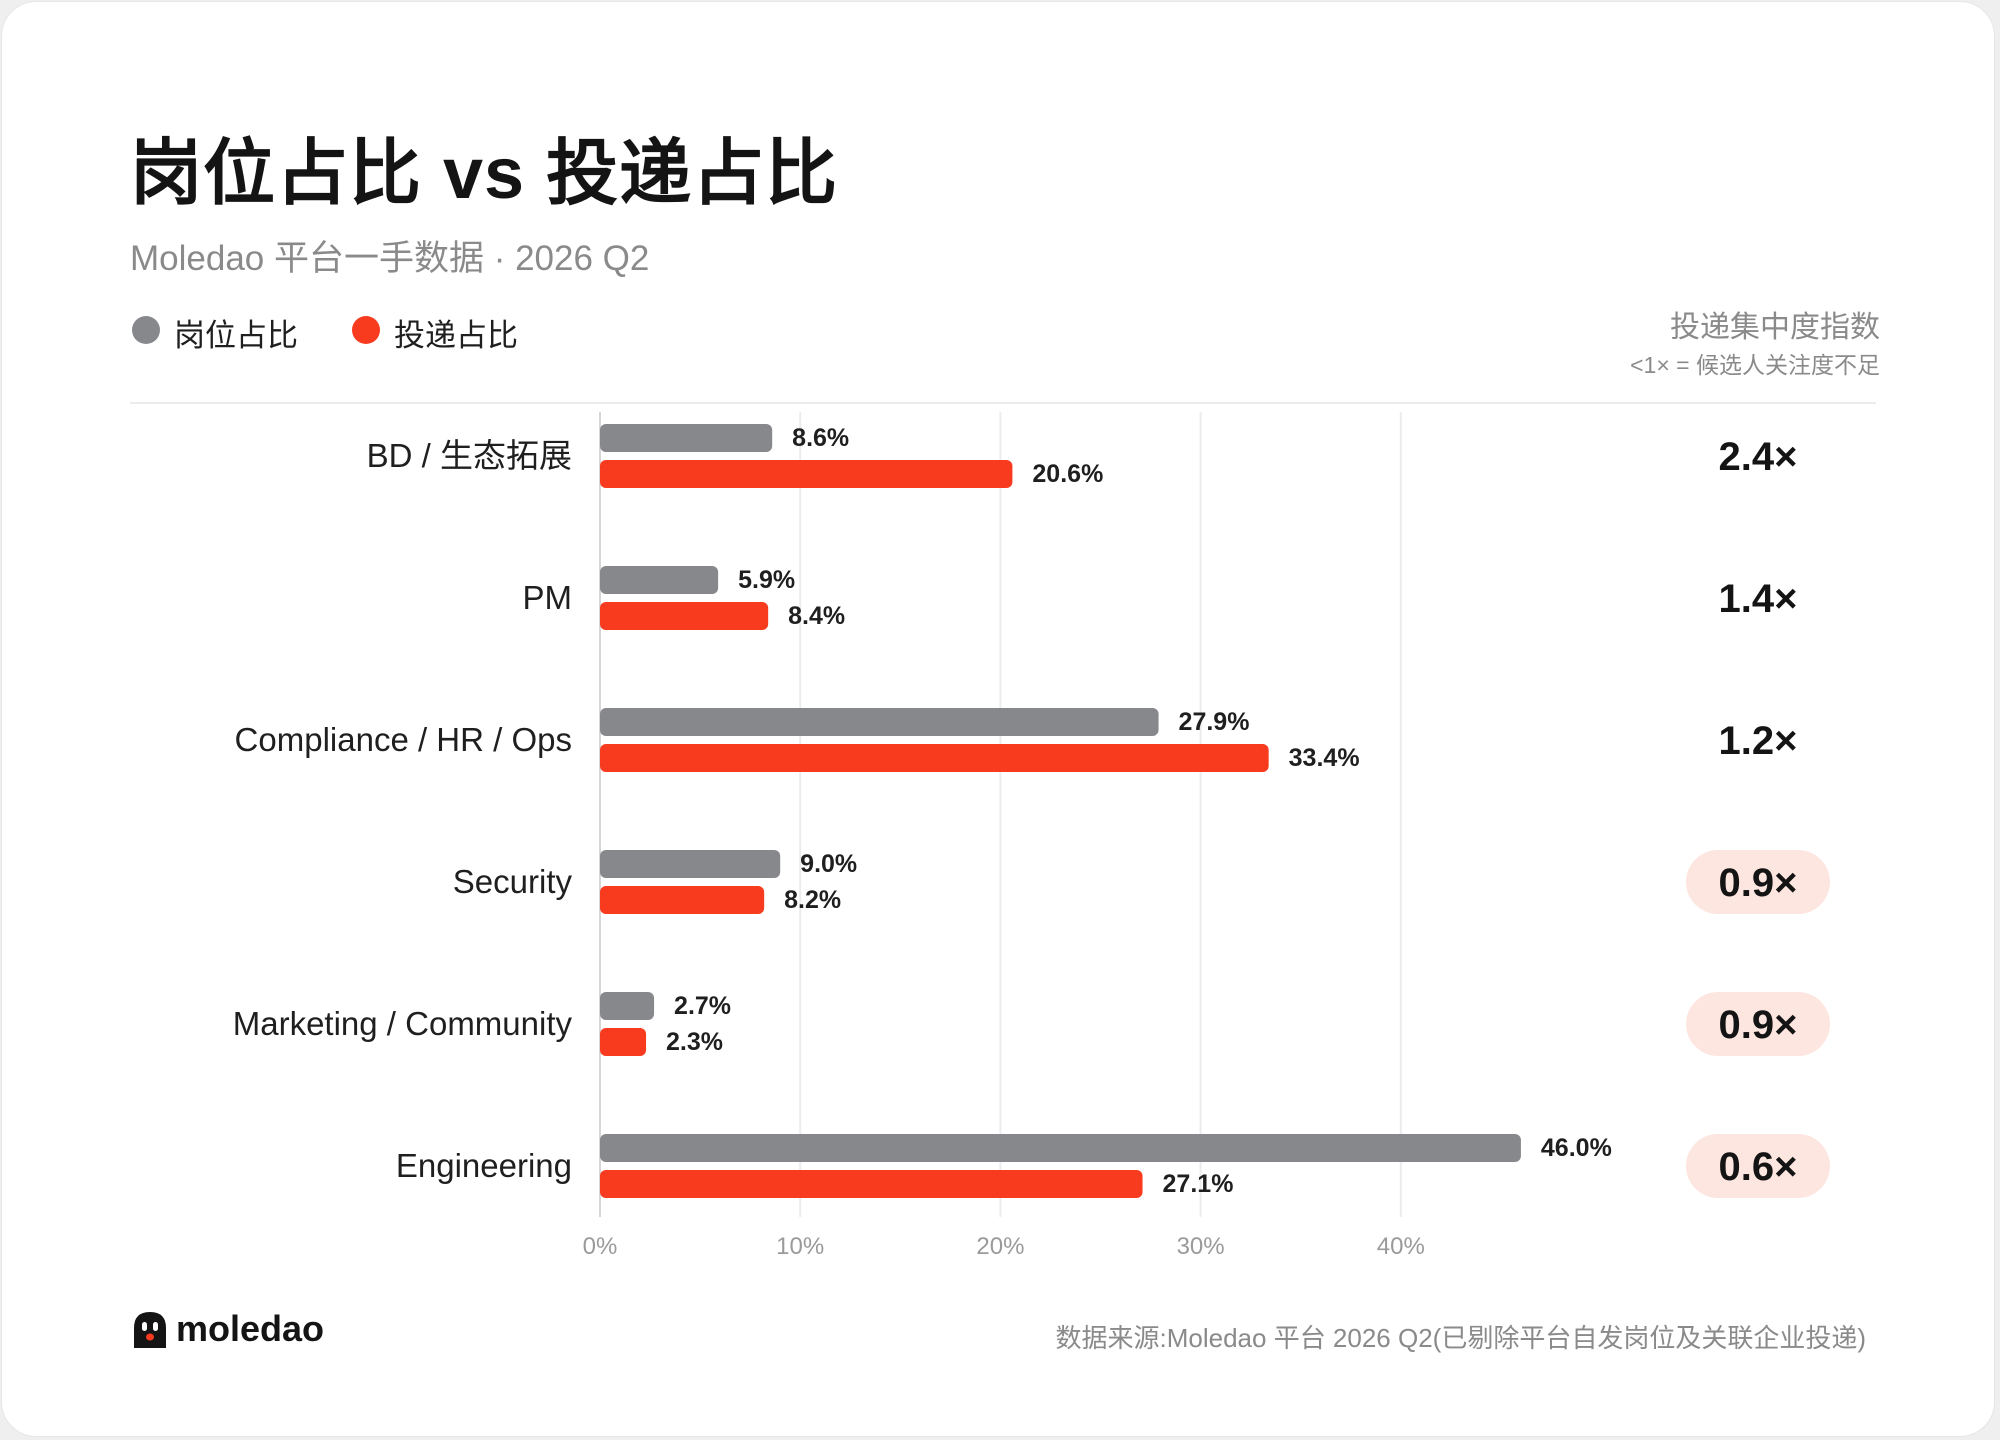 The image size is (2000, 1440). What do you see at coordinates (469, 455) in the screenshot?
I see `category-label: BD / 生态拓展` at bounding box center [469, 455].